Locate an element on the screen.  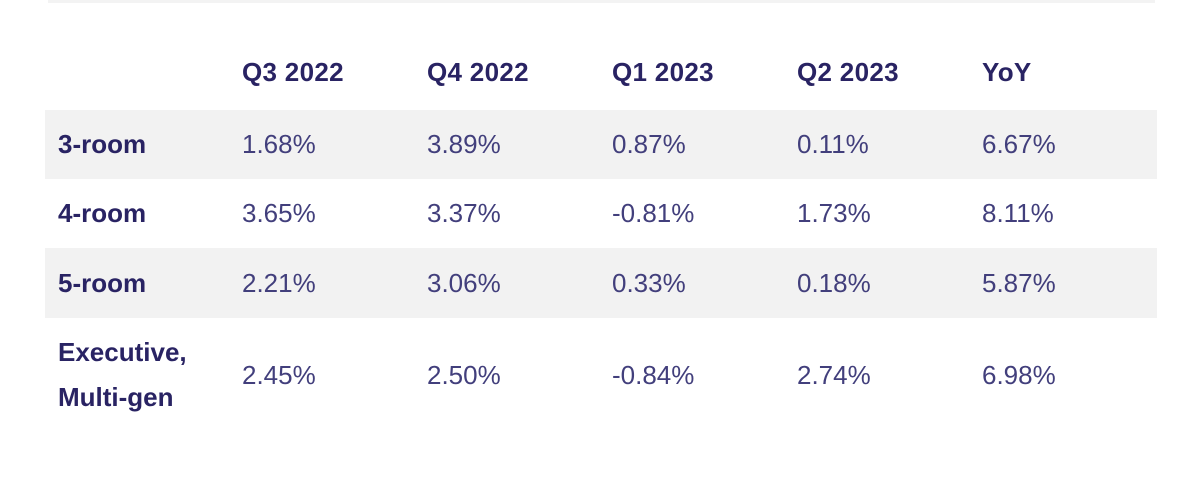
row-label: 3-room is located at coordinates (102, 144).